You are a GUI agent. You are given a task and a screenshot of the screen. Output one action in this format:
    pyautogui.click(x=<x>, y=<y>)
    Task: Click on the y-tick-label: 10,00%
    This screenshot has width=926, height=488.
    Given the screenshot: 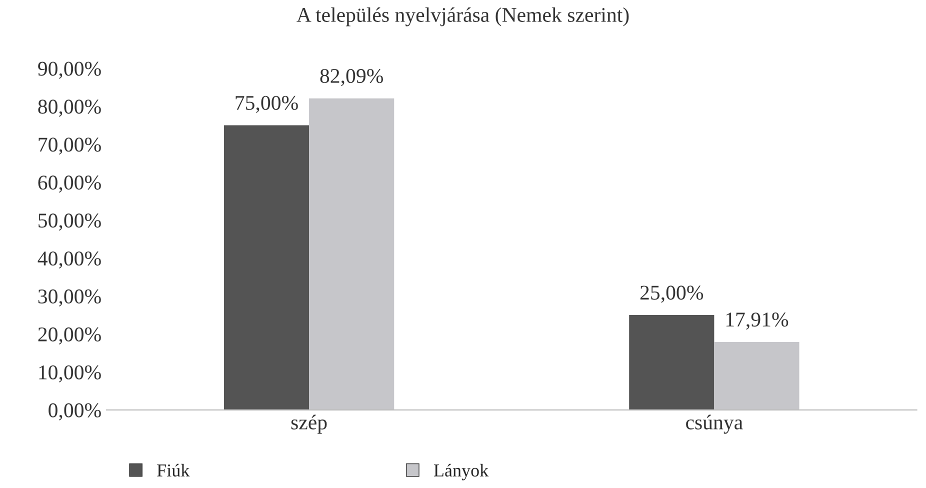 What is the action you would take?
    pyautogui.click(x=70, y=373)
    